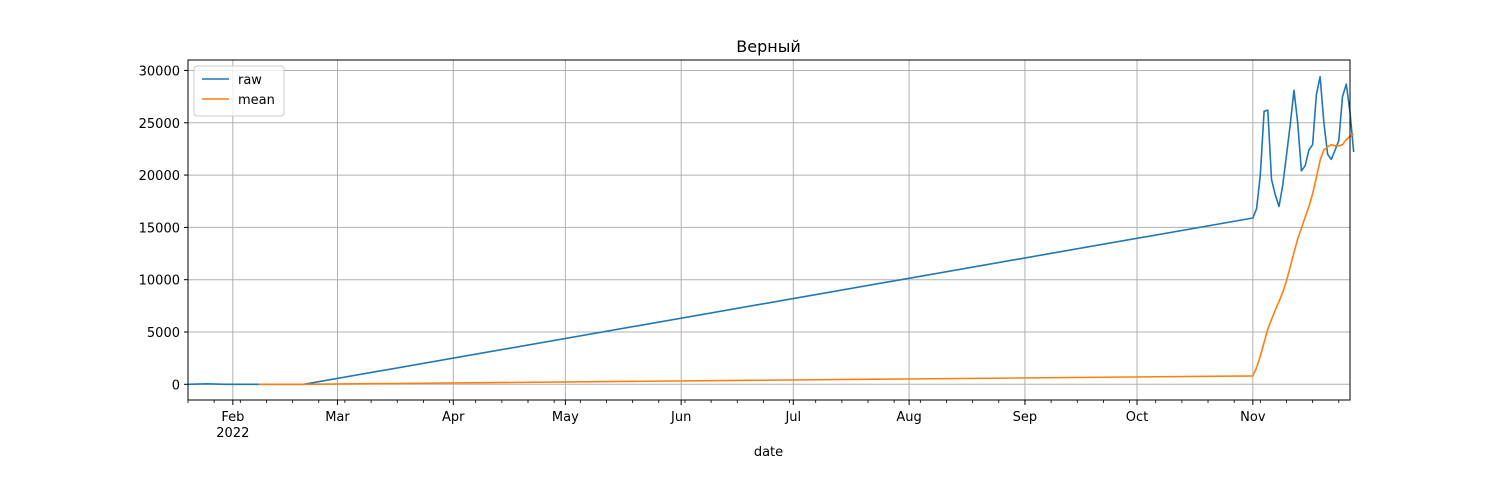 This screenshot has width=1500, height=500. Describe the element at coordinates (908, 417) in the screenshot. I see `x-tick-label: Aug` at that location.